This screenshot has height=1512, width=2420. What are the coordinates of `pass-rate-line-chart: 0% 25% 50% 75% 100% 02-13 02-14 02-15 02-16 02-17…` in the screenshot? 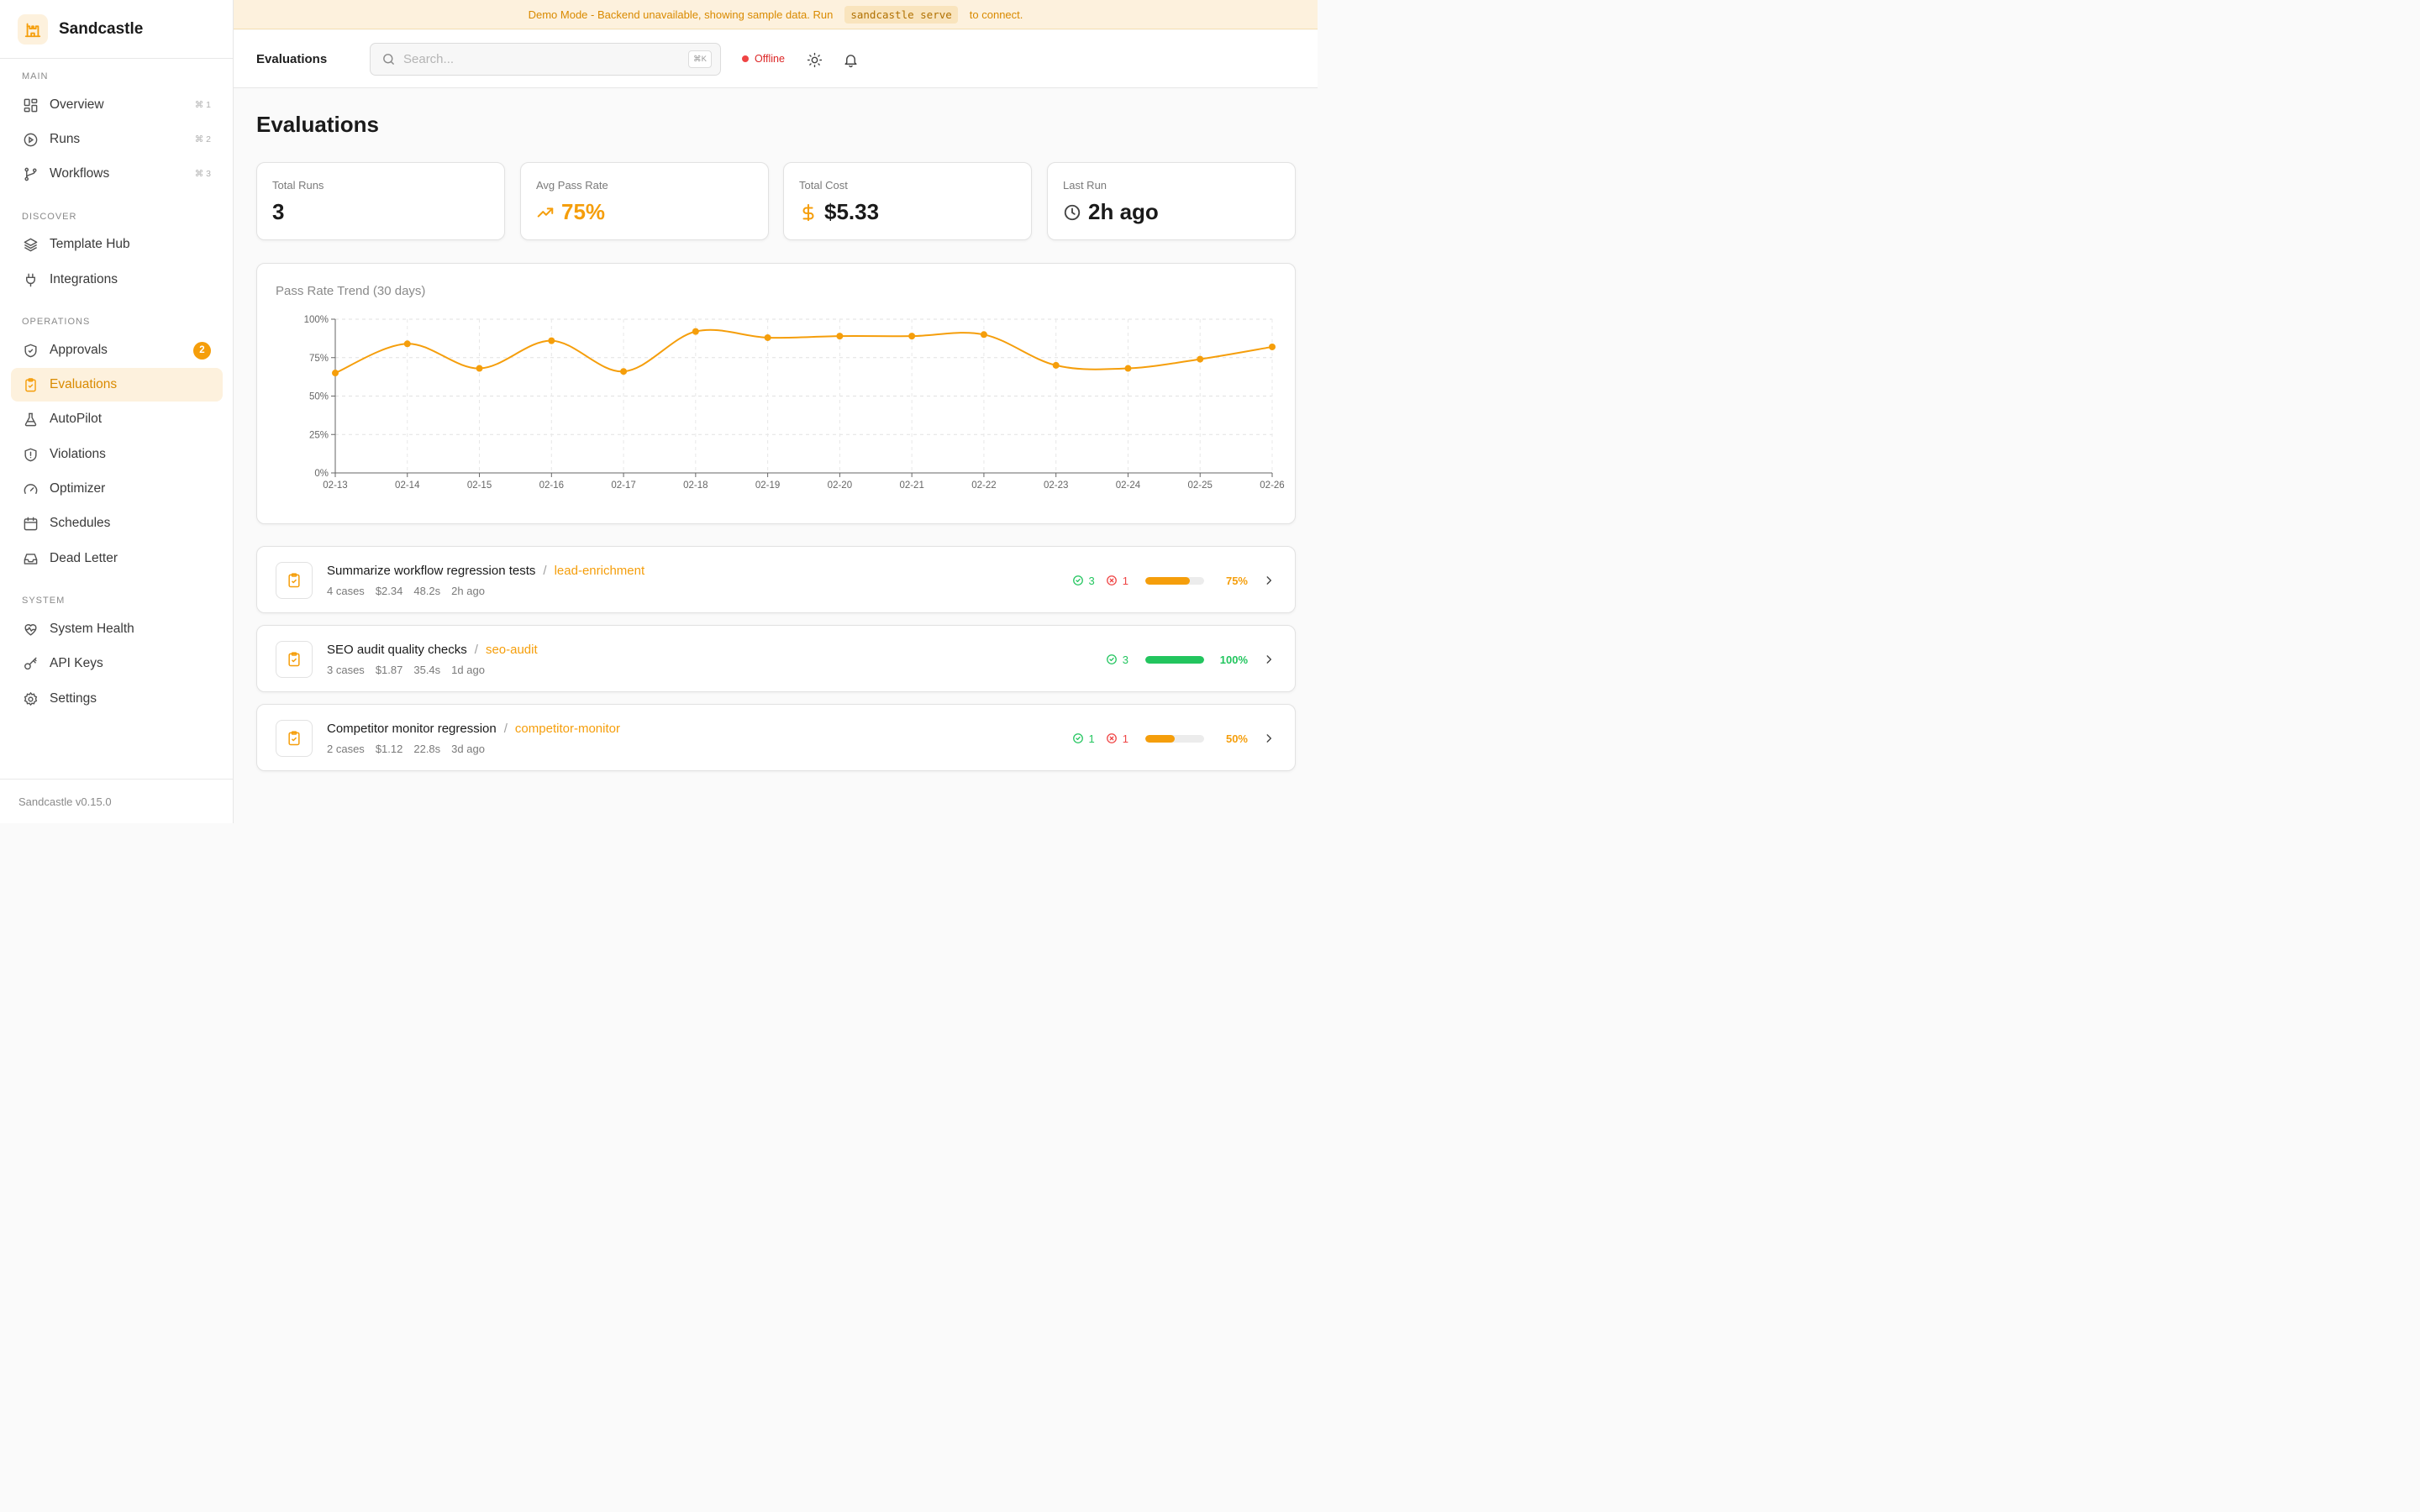 It's located at (794, 403).